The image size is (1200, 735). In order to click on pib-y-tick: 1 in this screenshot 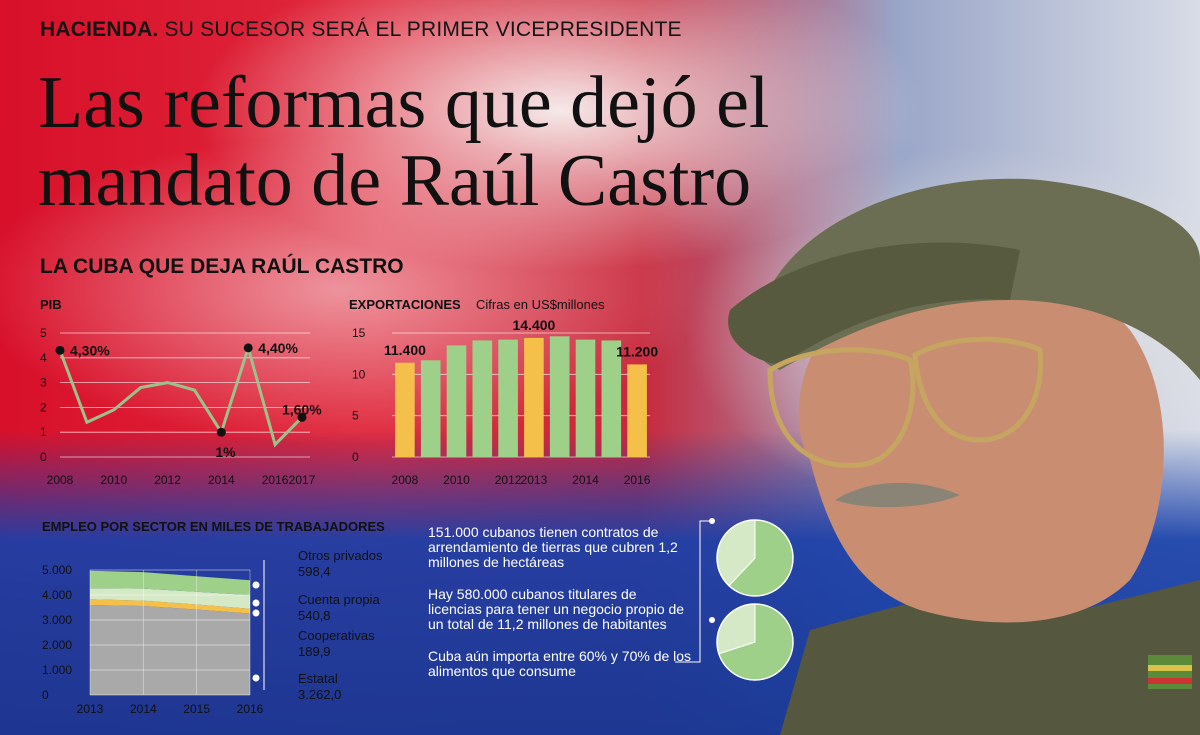, I will do `click(43, 432)`.